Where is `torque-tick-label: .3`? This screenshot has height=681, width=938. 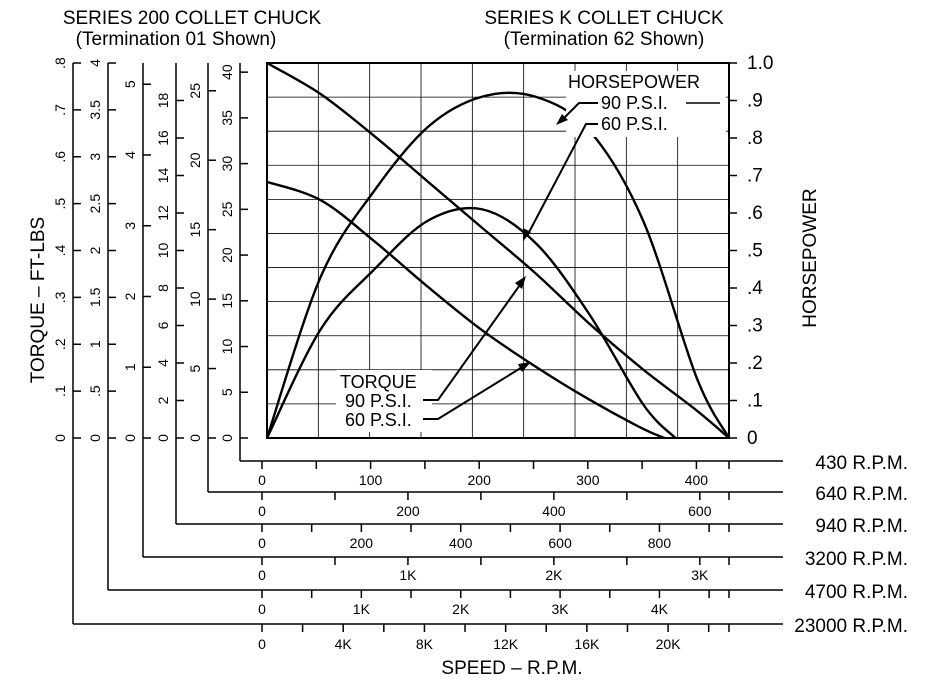
torque-tick-label: .3 is located at coordinates (60, 297).